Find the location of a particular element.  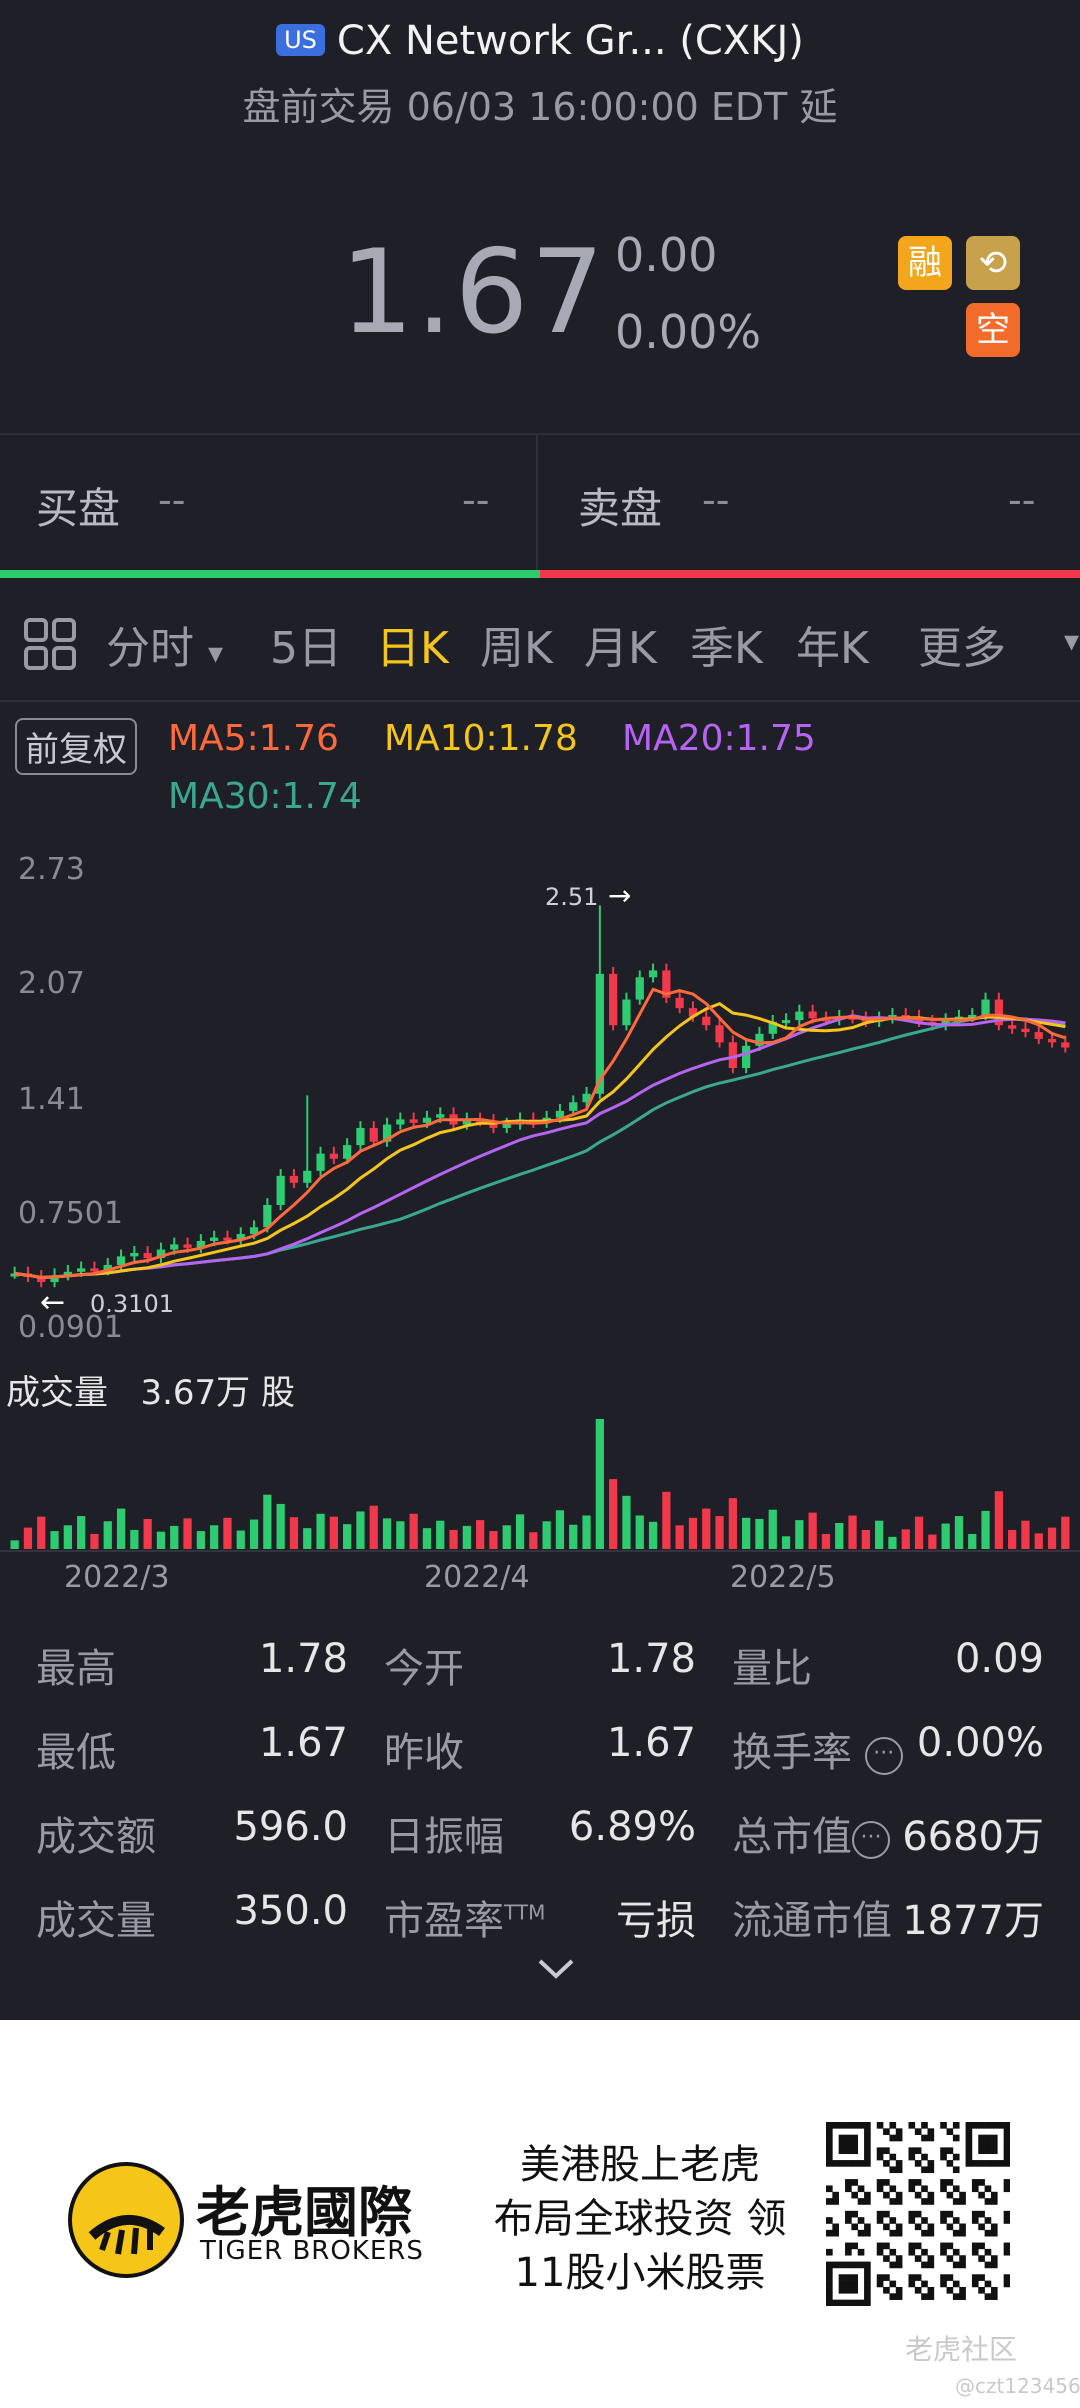

session-status: 盘前交易 06/03 16:00:00 EDT 延 is located at coordinates (540, 107).